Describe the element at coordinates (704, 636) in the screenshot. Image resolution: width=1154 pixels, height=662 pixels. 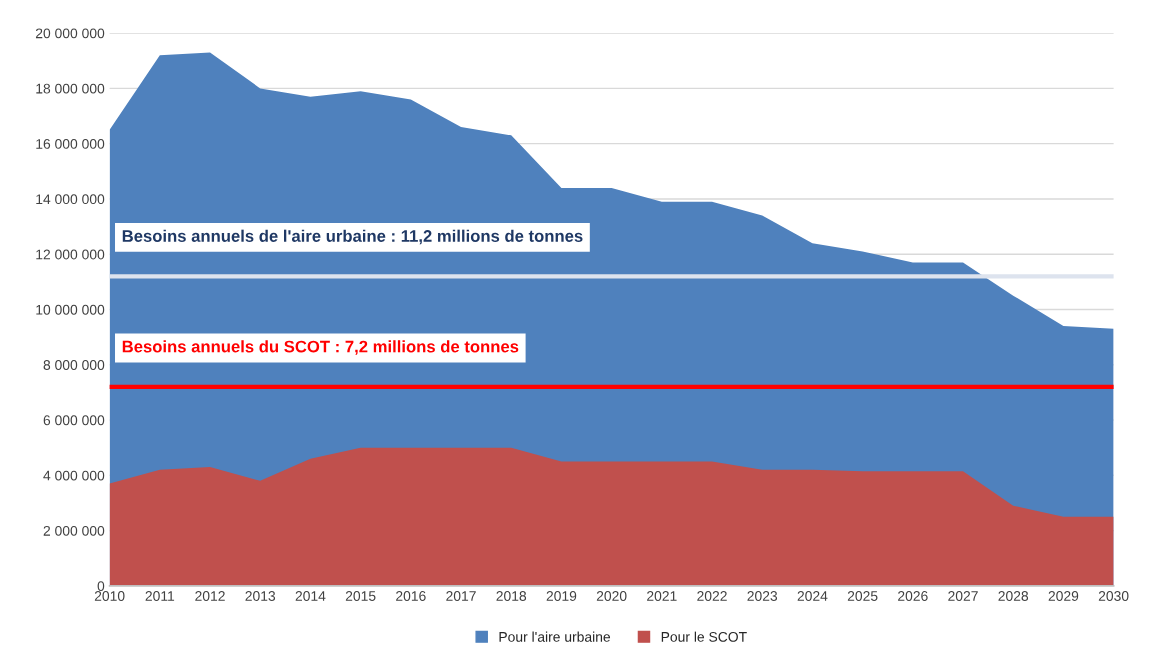
I see `legend-label: Pour le SCOT` at that location.